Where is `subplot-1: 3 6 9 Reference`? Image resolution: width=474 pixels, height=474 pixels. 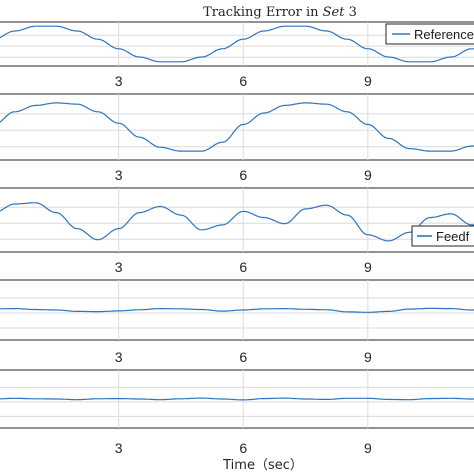
subplot-1: 3 6 9 Reference is located at coordinates (237, 55).